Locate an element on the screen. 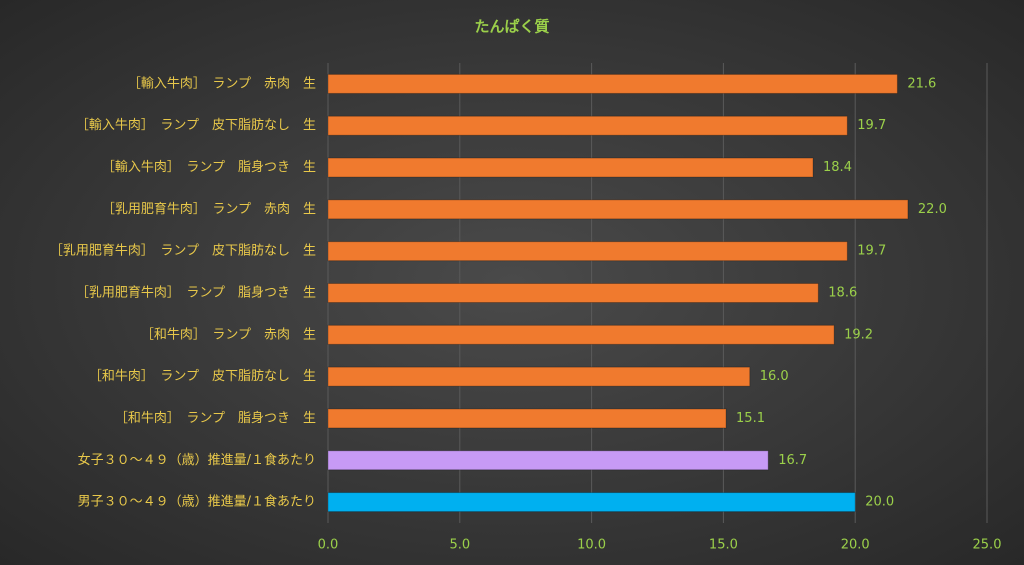  x-tick-label: 5.0 is located at coordinates (459, 545).